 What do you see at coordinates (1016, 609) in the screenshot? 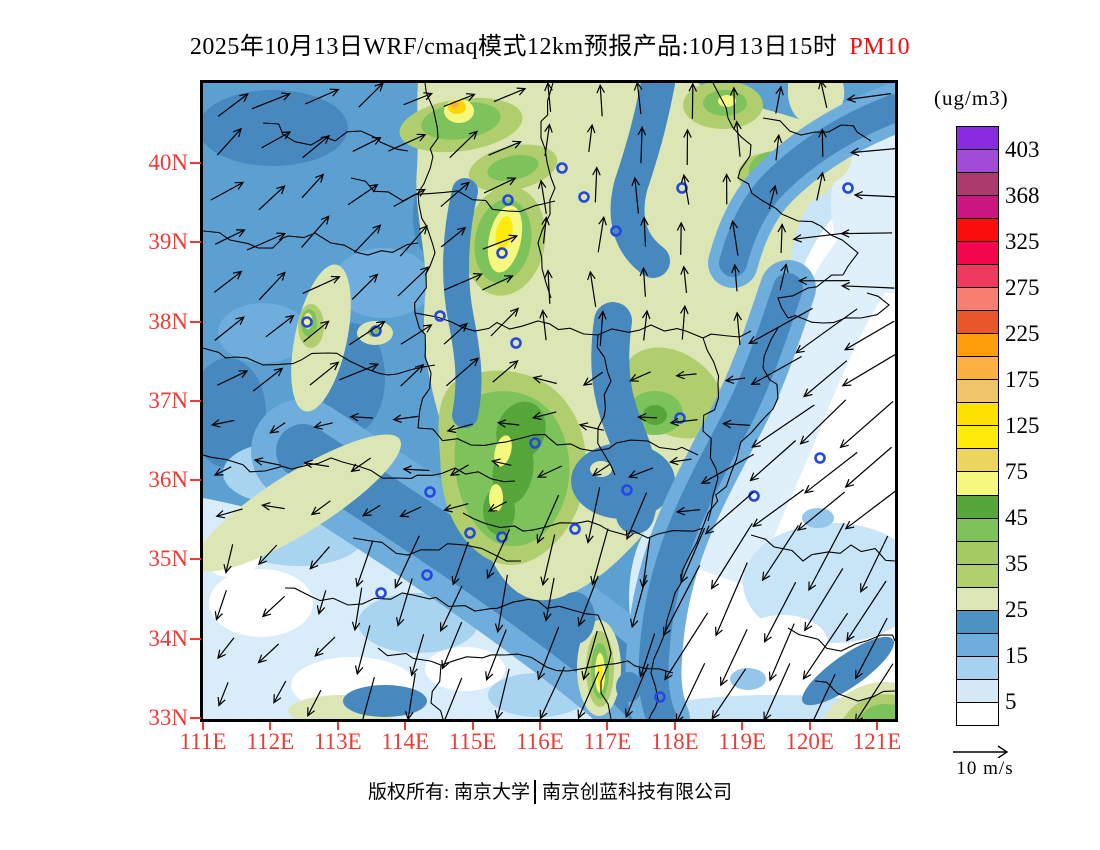
I see `colorbar-tick-label: 25` at bounding box center [1016, 609].